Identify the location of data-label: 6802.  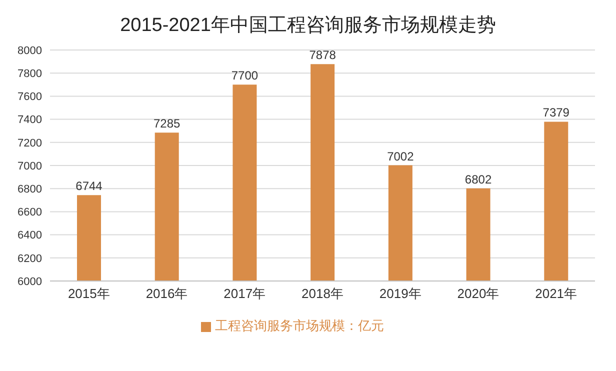
(478, 179).